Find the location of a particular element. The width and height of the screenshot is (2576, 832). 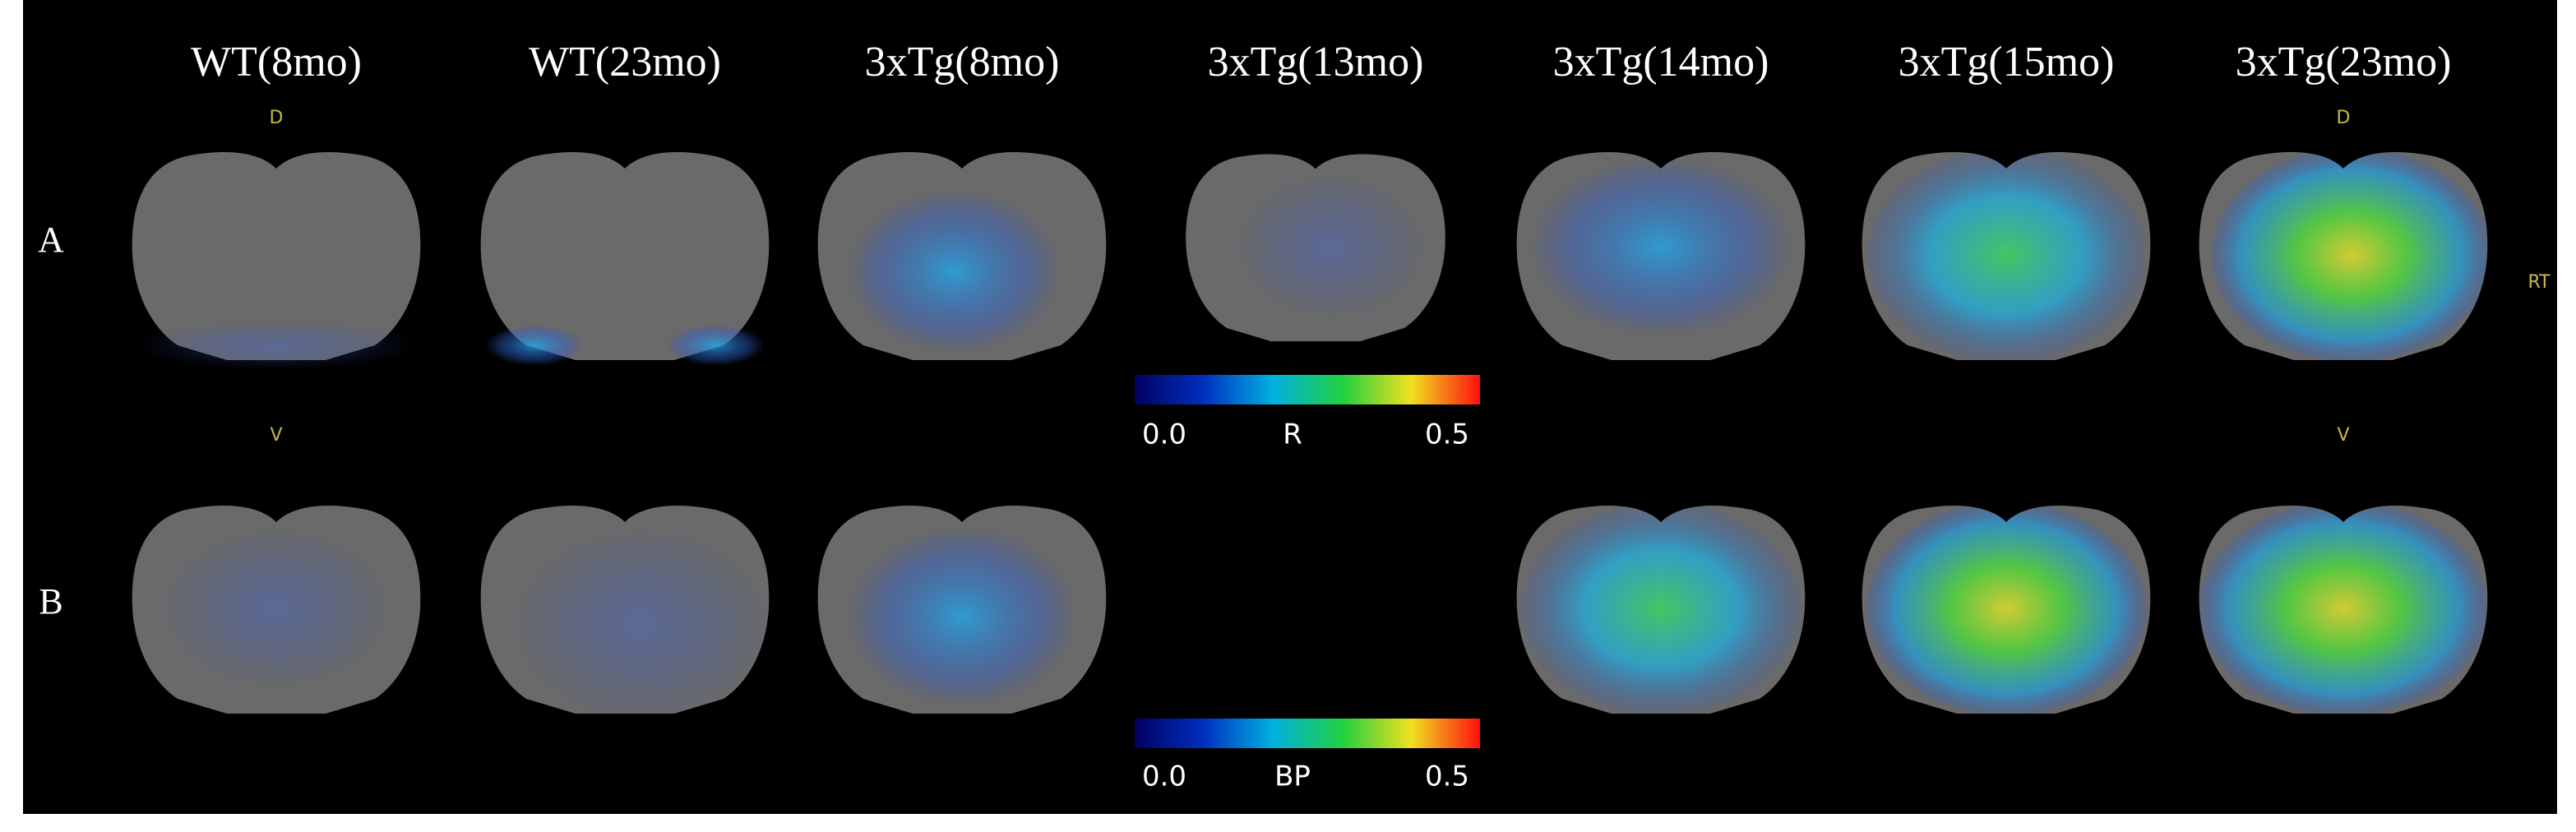

column-header: 3xTg(13mo) is located at coordinates (1316, 62).